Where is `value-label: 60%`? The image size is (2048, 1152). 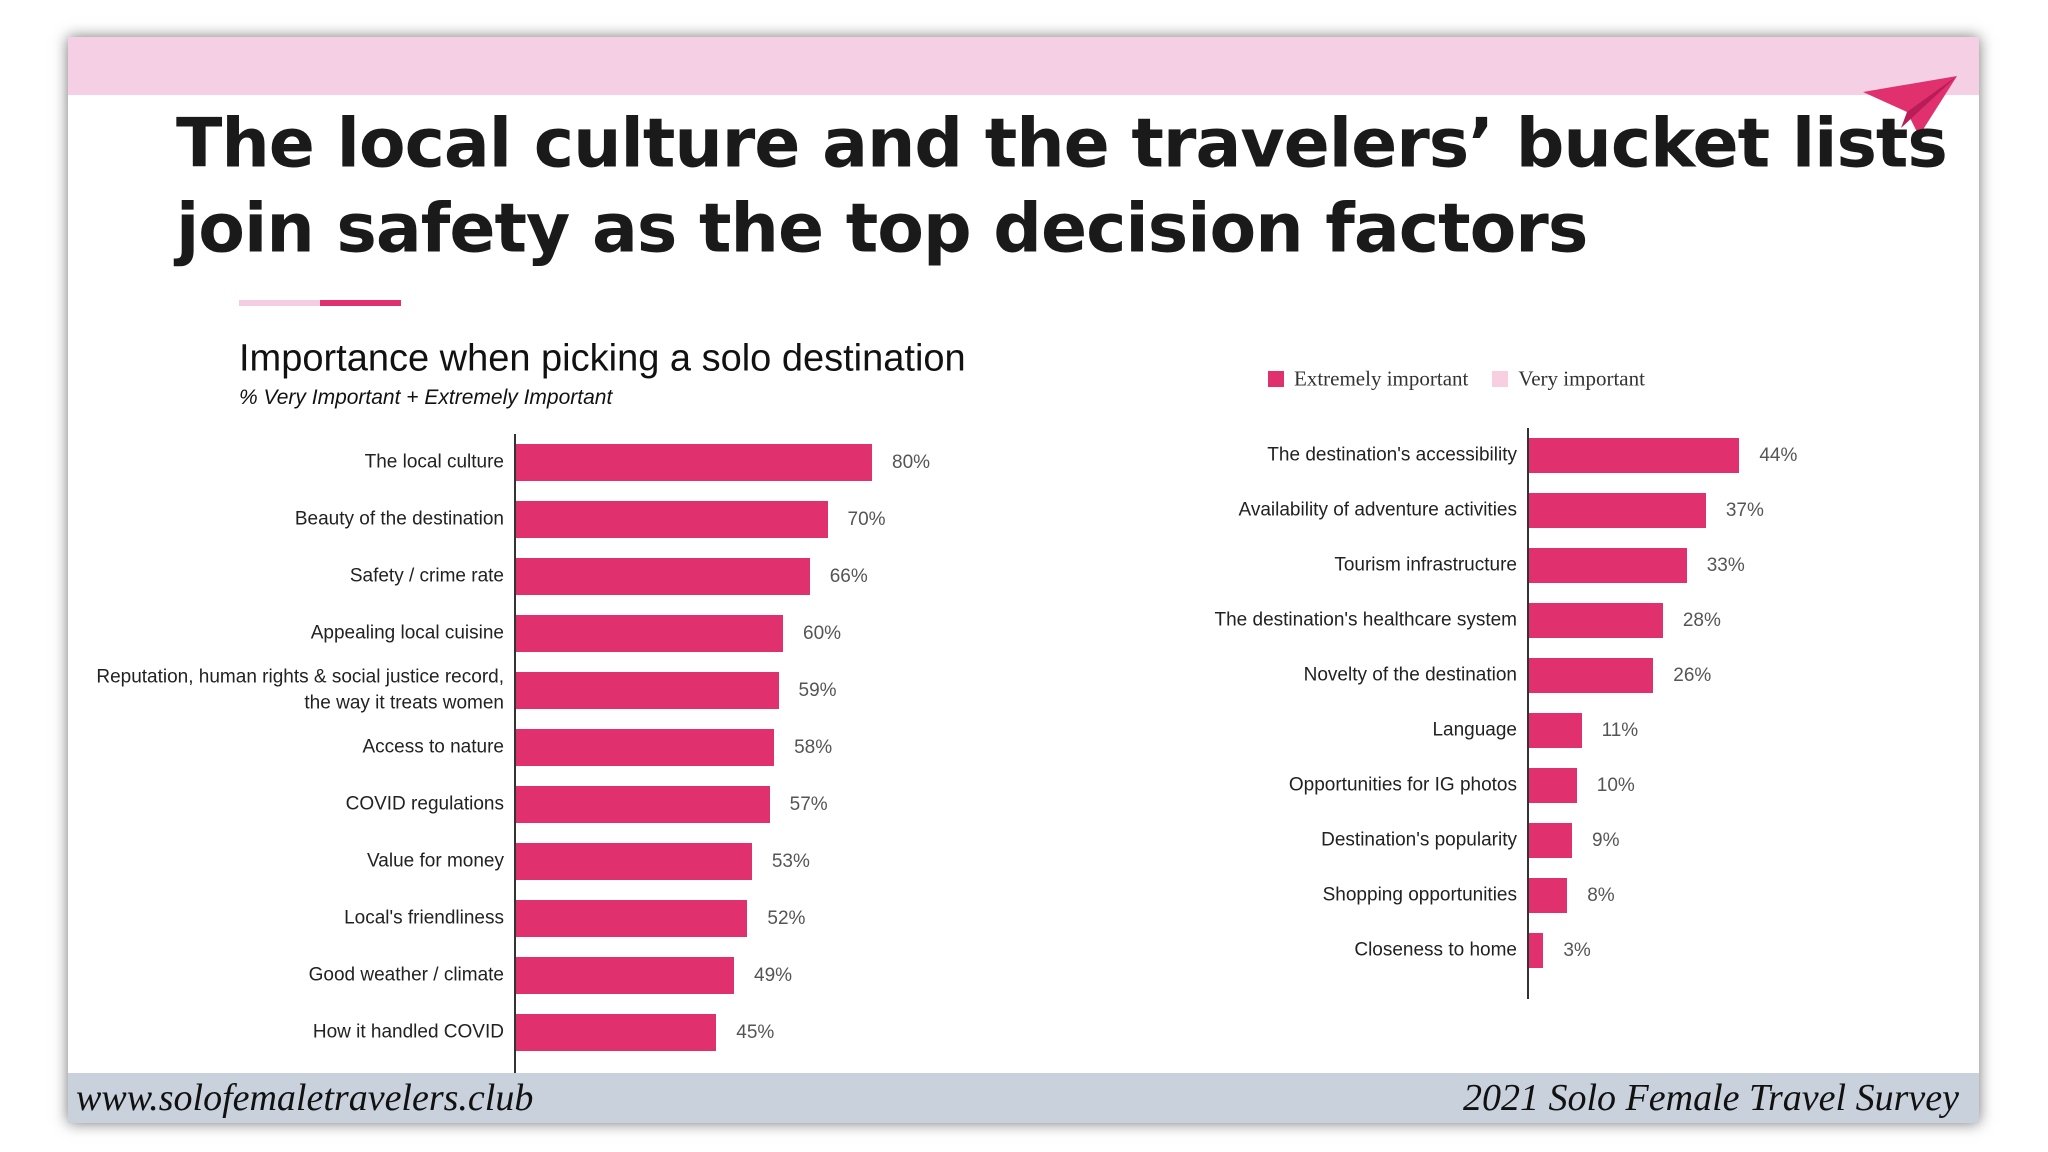
value-label: 60% is located at coordinates (822, 633).